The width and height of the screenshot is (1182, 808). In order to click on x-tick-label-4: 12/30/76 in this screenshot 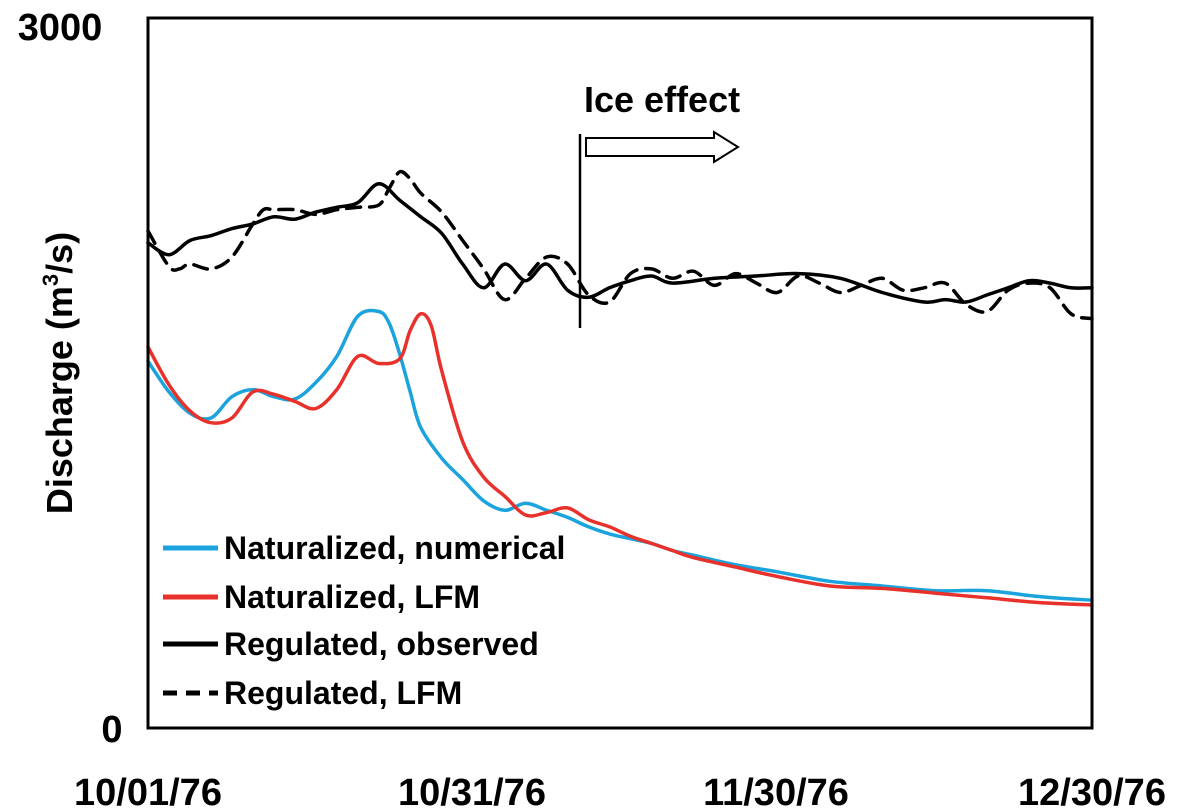, I will do `click(1092, 790)`.